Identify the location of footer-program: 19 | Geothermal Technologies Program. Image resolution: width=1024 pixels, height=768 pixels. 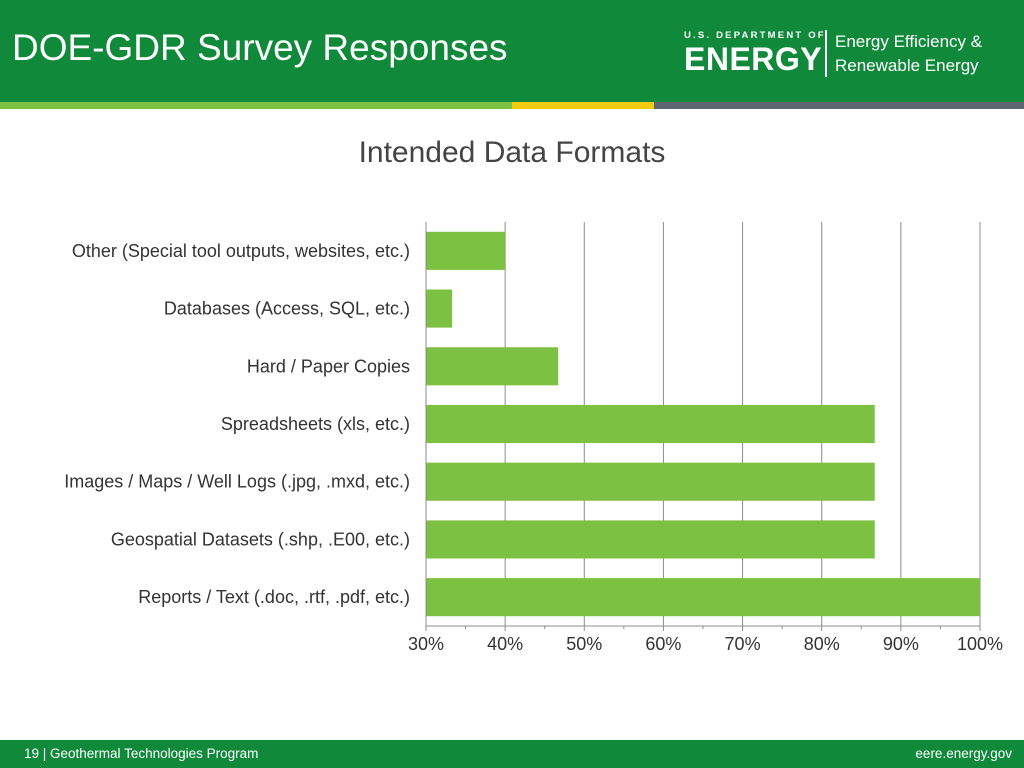
(141, 753).